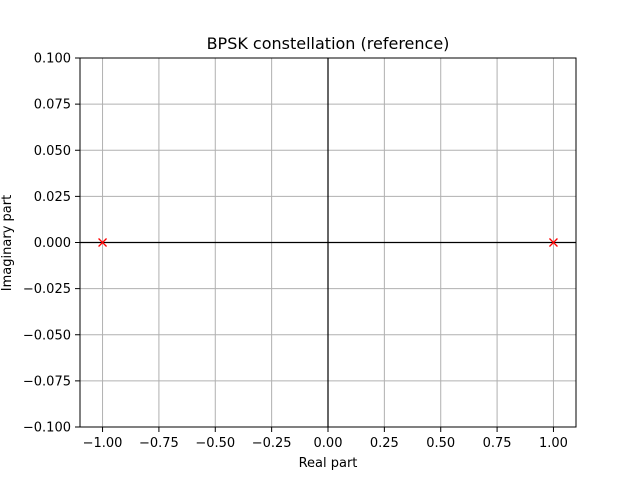 This screenshot has width=640, height=480. I want to click on y-tick-label: 0.025, so click(52, 197).